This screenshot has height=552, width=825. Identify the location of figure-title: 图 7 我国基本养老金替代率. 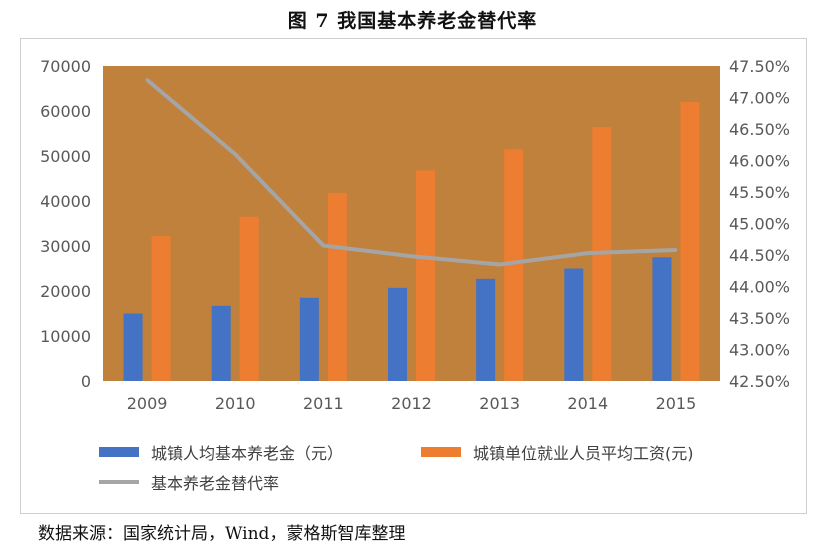
(412, 21).